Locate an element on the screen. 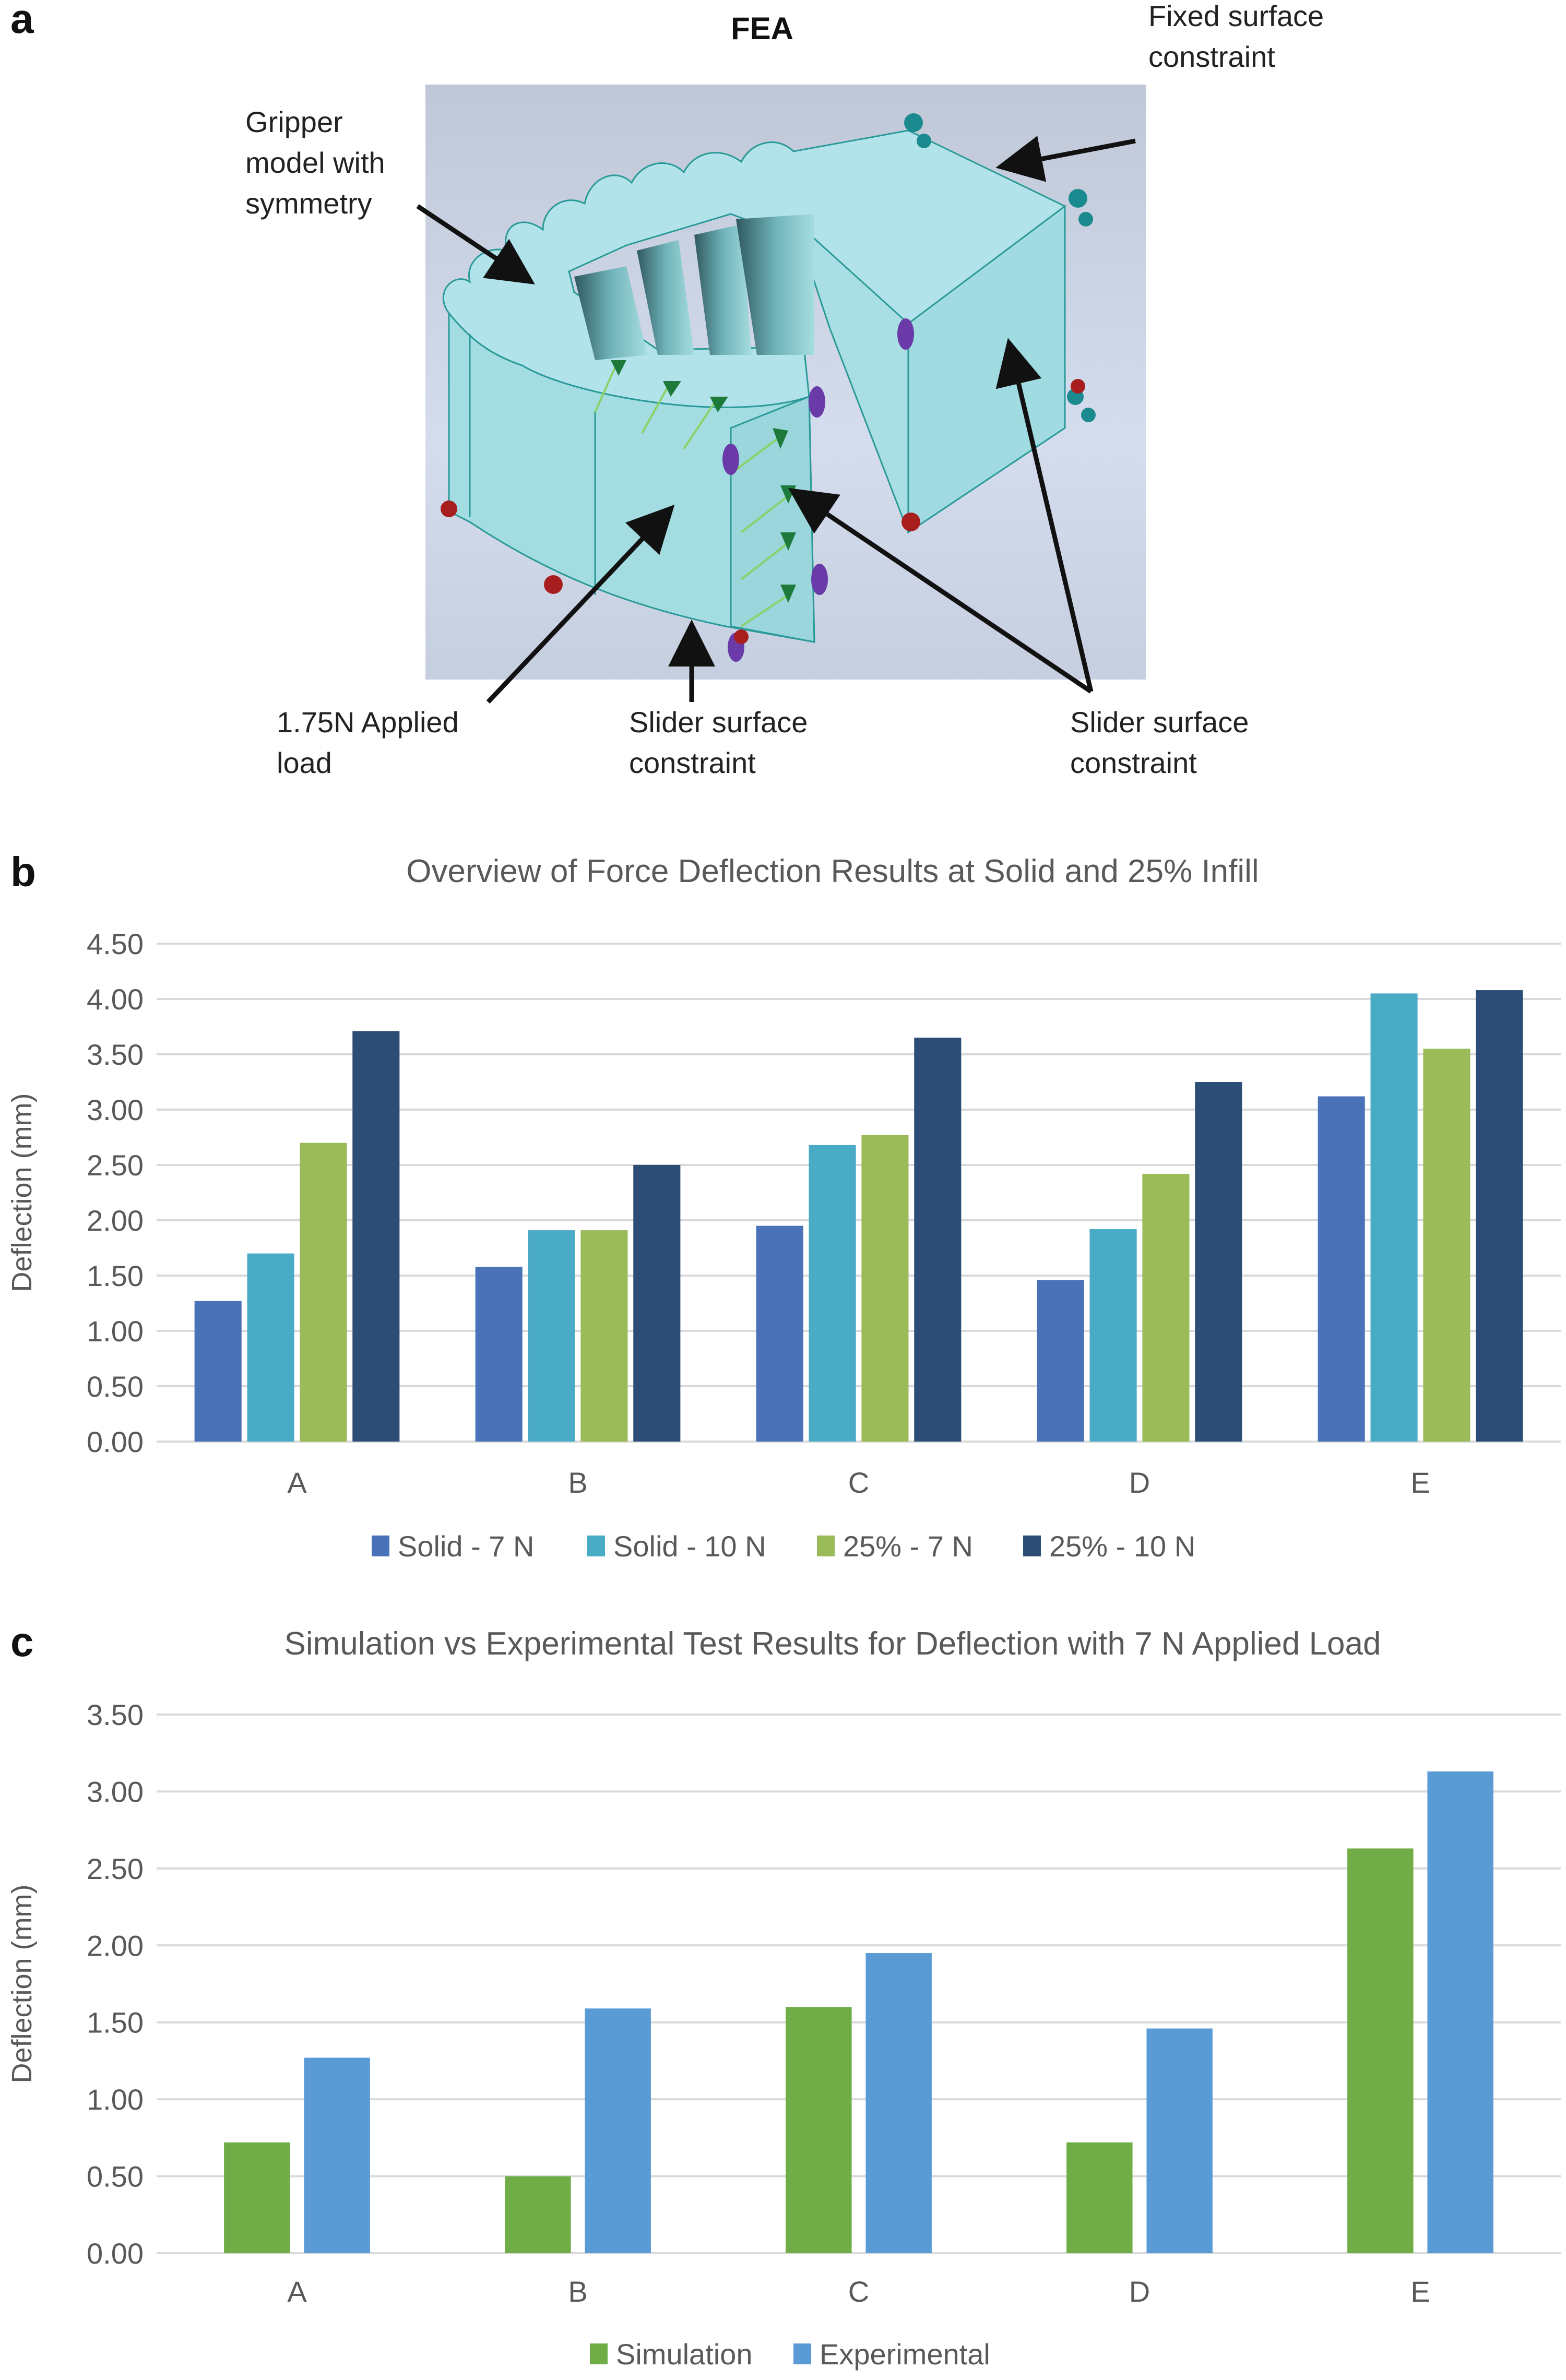 The image size is (1566, 2380). callout-slider-constraint-bottom: Slider surface constraint is located at coordinates (718, 742).